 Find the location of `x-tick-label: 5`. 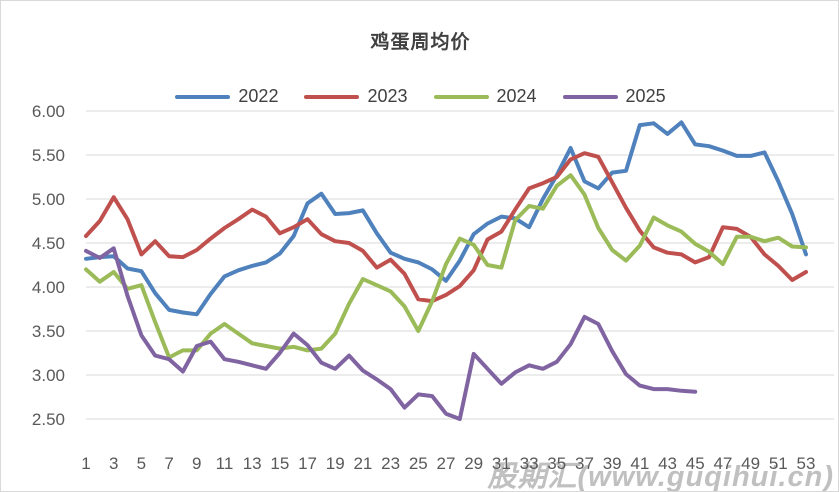

x-tick-label: 5 is located at coordinates (141, 463).